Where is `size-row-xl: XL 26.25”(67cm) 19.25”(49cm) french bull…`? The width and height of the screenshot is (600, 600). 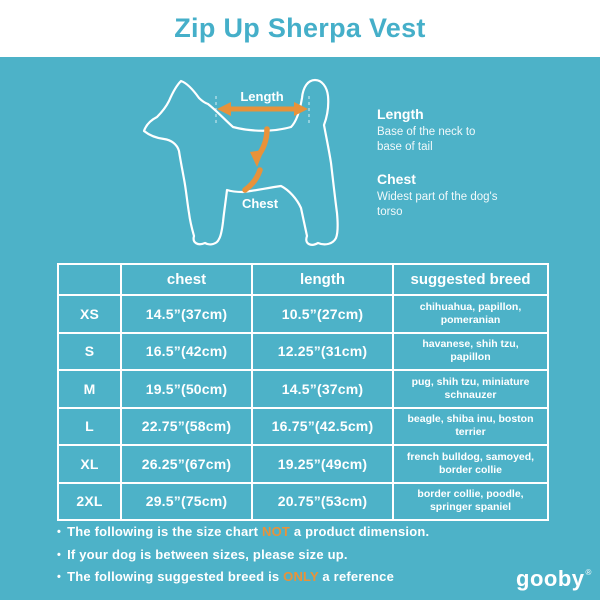 size-row-xl: XL 26.25”(67cm) 19.25”(49cm) french bull… is located at coordinates (303, 464).